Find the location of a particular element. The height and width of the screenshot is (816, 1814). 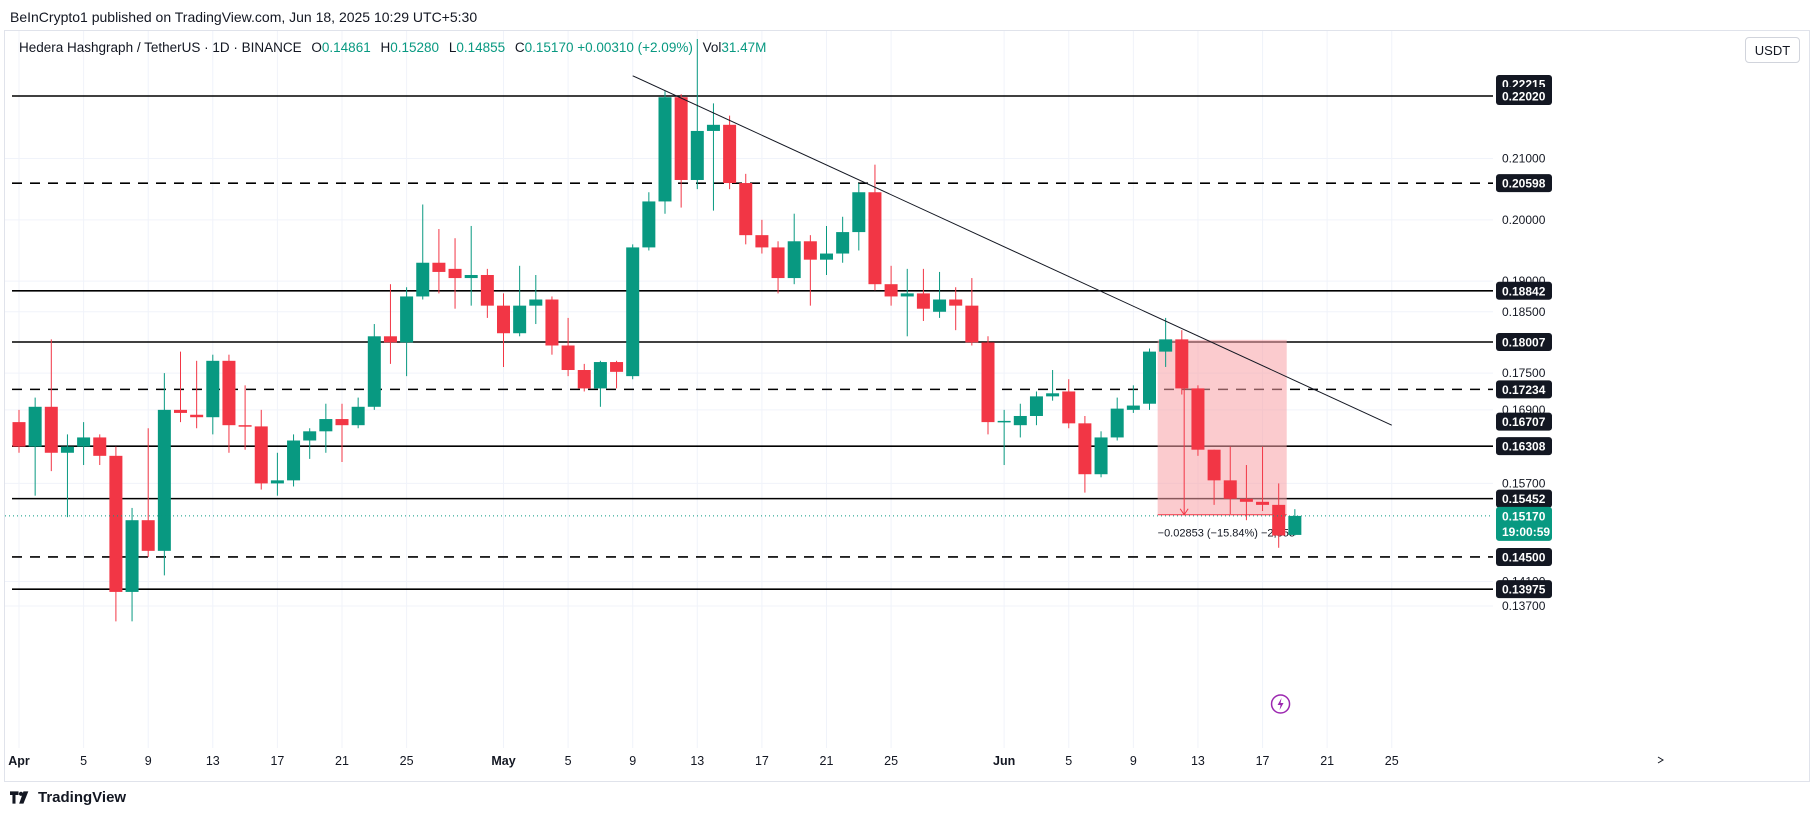

time-axis: Apr 5 9 13 17 21 25 May 5 9 13 17 21 25 Jun 5 9 13 17 21 25 is located at coordinates (703, 761).